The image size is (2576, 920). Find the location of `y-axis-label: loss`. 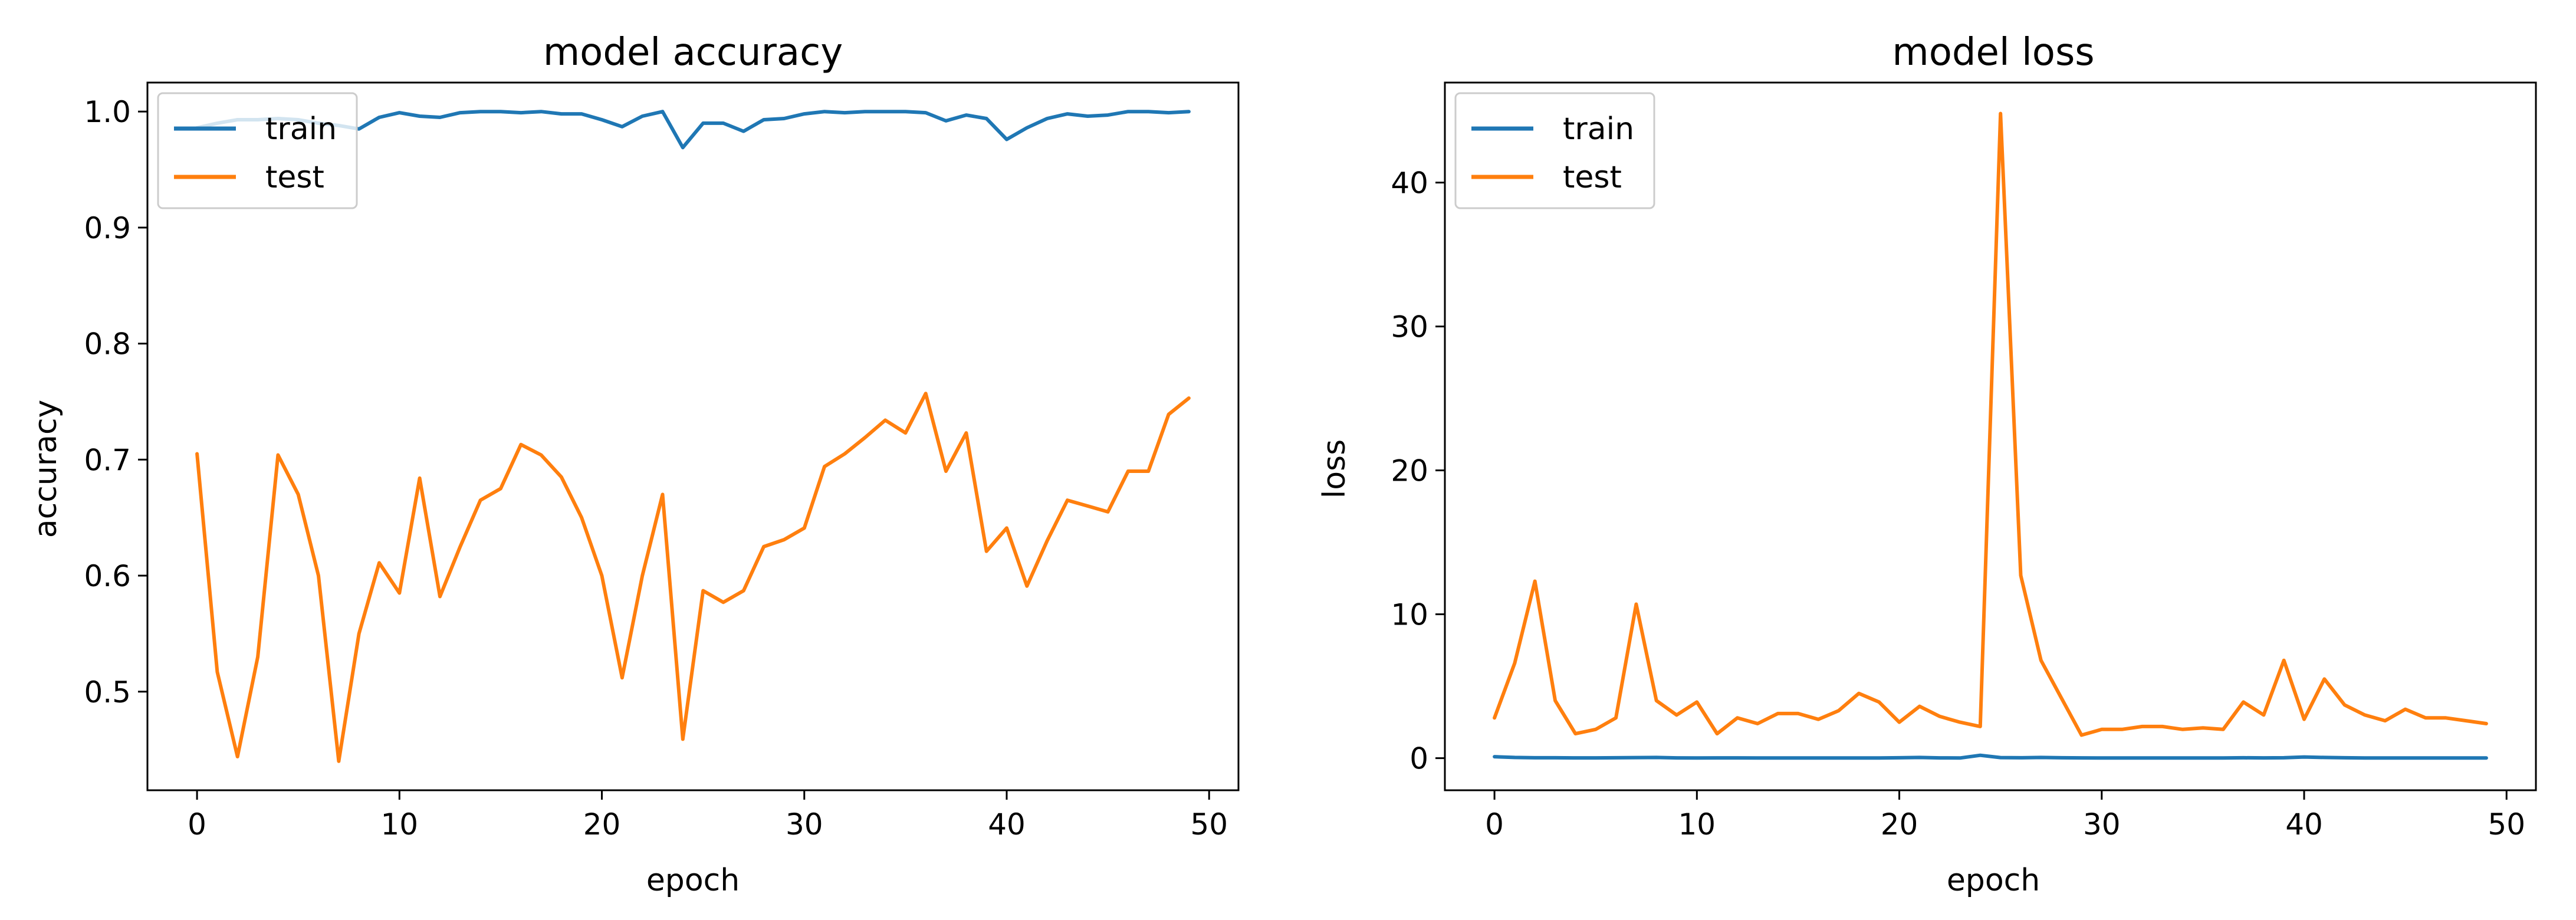

y-axis-label: loss is located at coordinates (1334, 468).